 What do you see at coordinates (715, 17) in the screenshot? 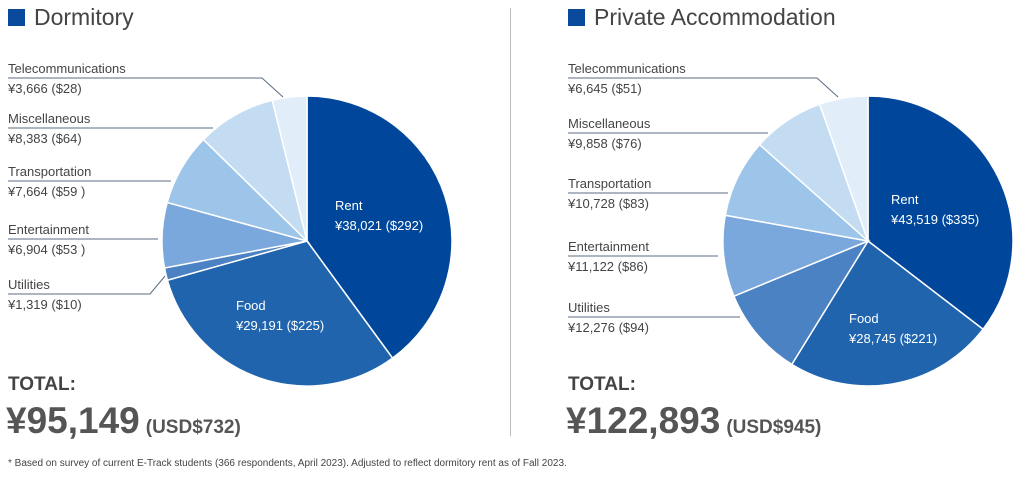
I see `title-text: Private Accommodation` at bounding box center [715, 17].